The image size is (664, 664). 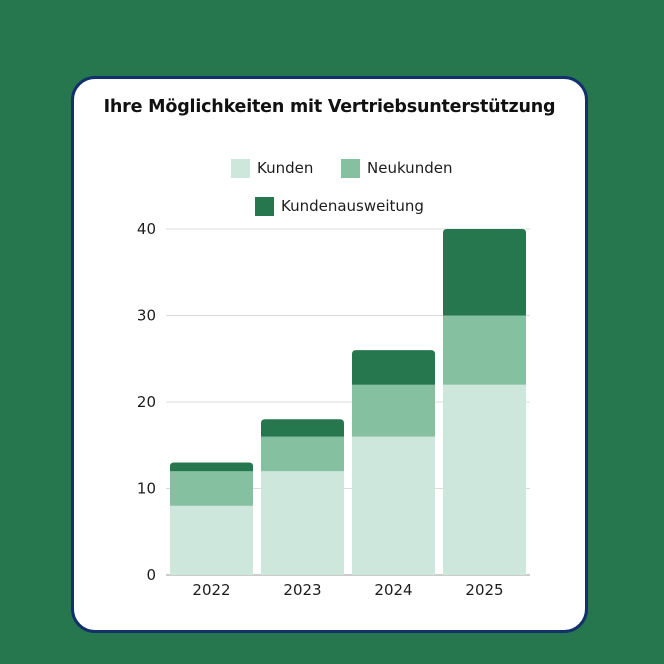 I want to click on y-axis: 0 10 20 30 40, so click(x=146, y=402).